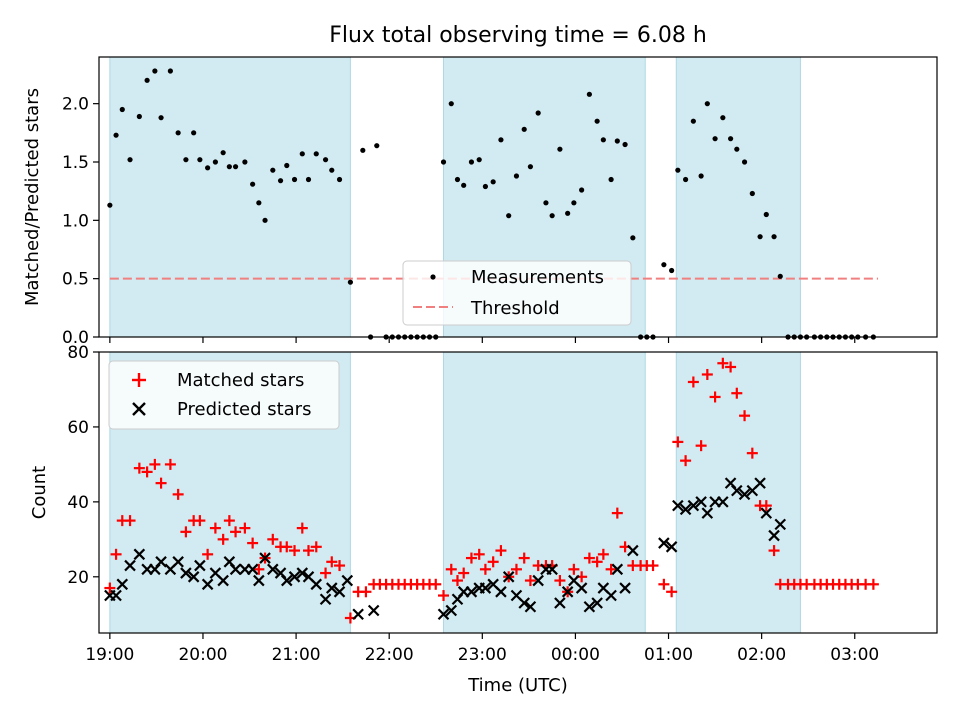  What do you see at coordinates (296, 655) in the screenshot?
I see `x-tick-label: 21:00` at bounding box center [296, 655].